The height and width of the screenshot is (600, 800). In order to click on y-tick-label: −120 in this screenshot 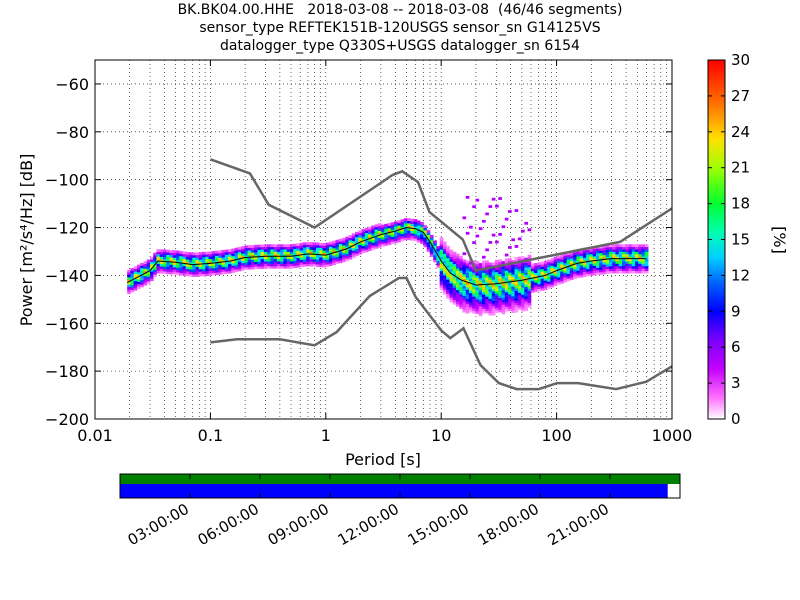, I will do `click(67, 228)`.